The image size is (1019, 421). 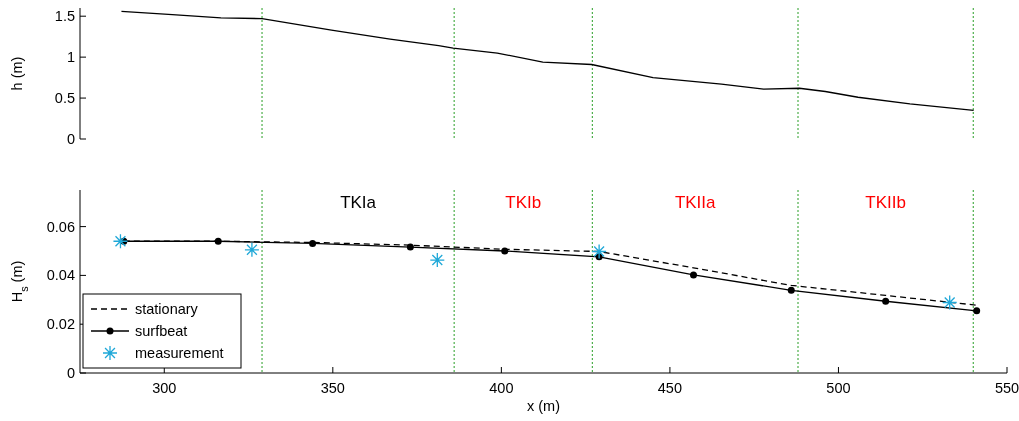 I want to click on legend-label: measurement, so click(x=179, y=353).